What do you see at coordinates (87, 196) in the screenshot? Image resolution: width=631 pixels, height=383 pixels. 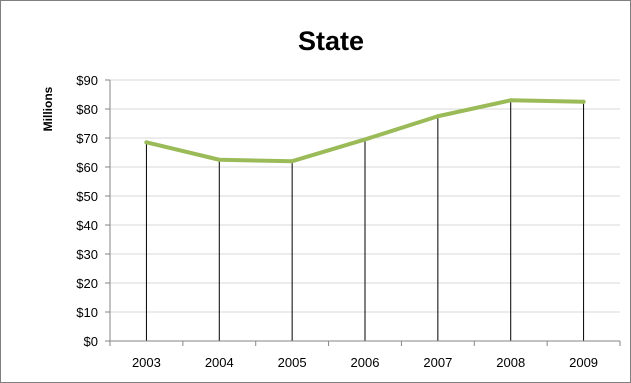 I see `y-tick-label: $50` at bounding box center [87, 196].